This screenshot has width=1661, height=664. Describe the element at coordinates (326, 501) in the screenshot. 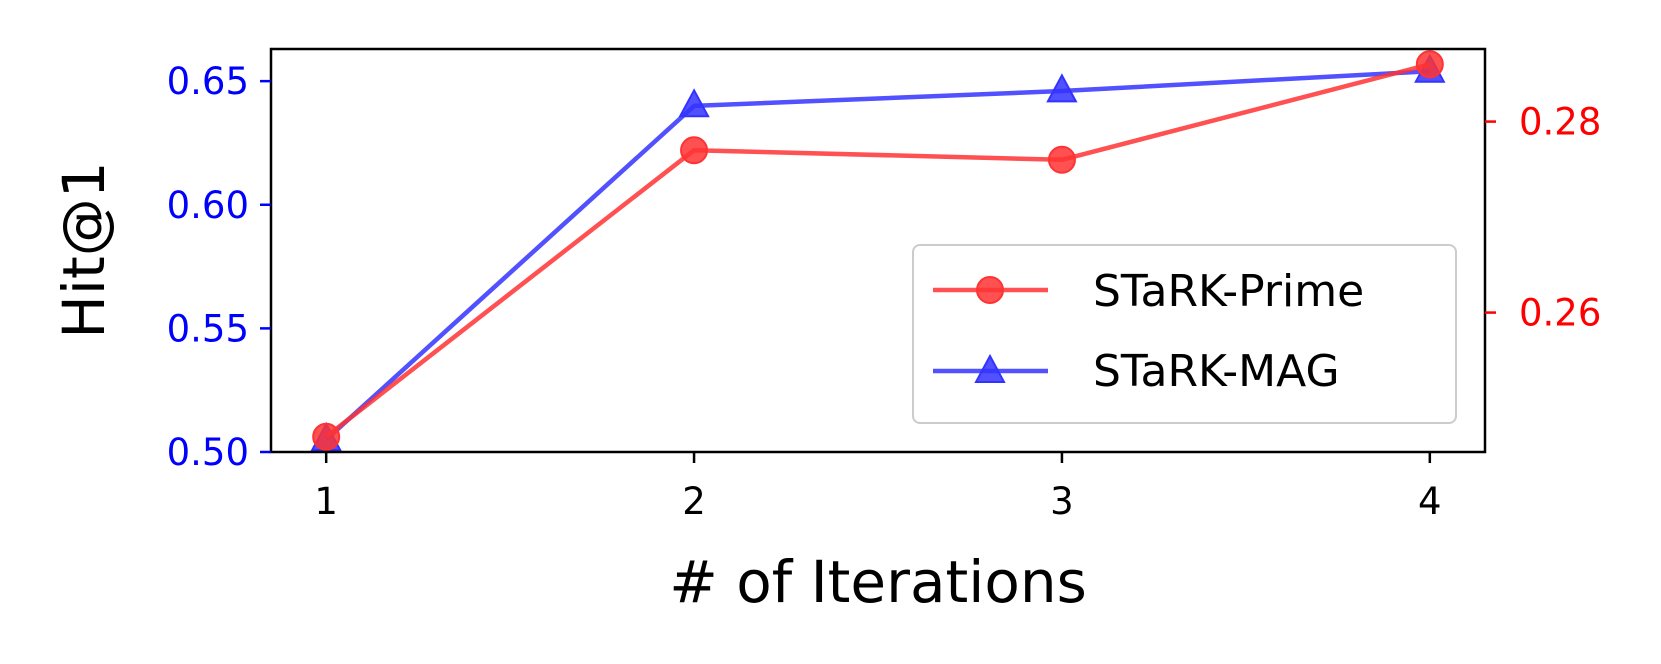

I see `x-tick-label: 1` at that location.